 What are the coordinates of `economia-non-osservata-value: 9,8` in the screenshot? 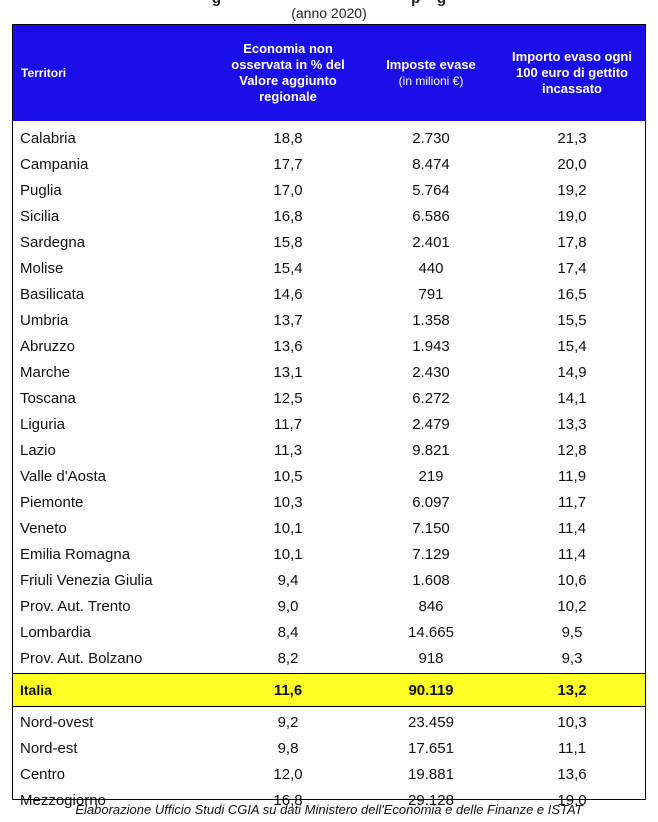 It's located at (288, 748).